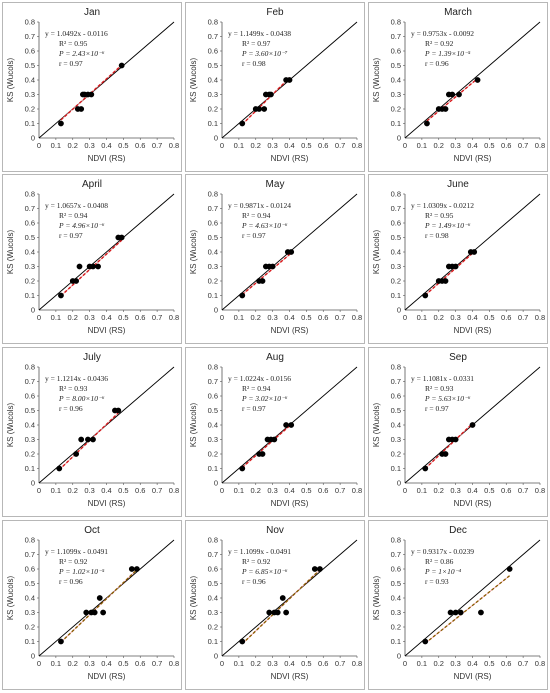  Describe the element at coordinates (30, 65) in the screenshot. I see `y-tick-label: 0.5` at that location.